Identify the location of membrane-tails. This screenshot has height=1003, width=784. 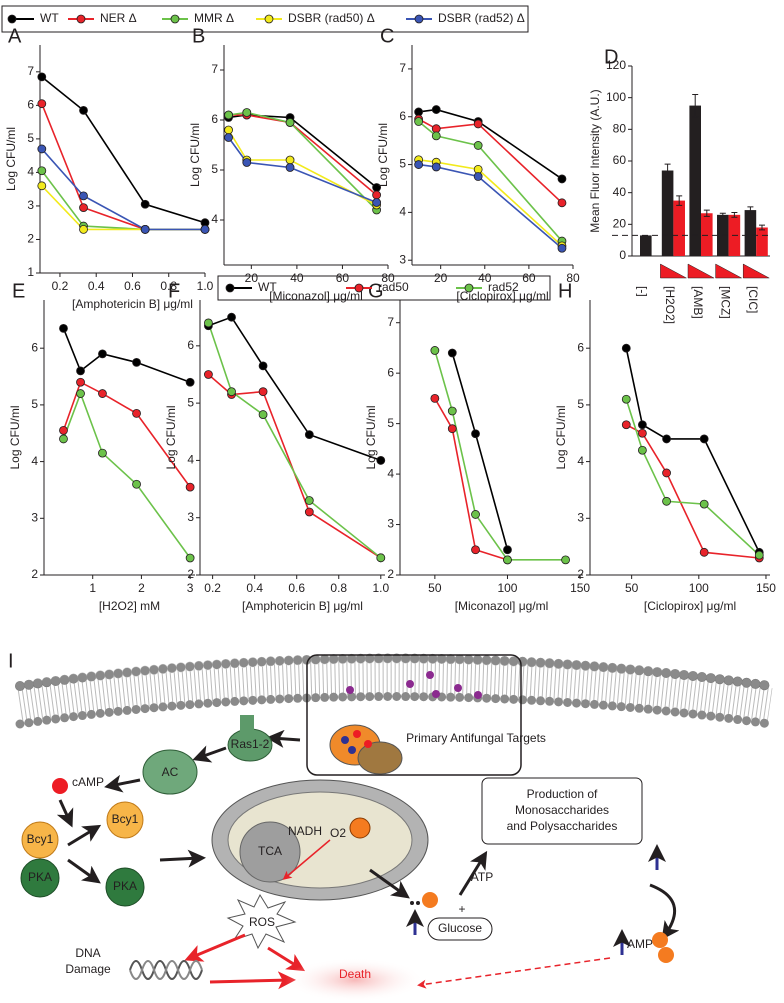
(395, 691).